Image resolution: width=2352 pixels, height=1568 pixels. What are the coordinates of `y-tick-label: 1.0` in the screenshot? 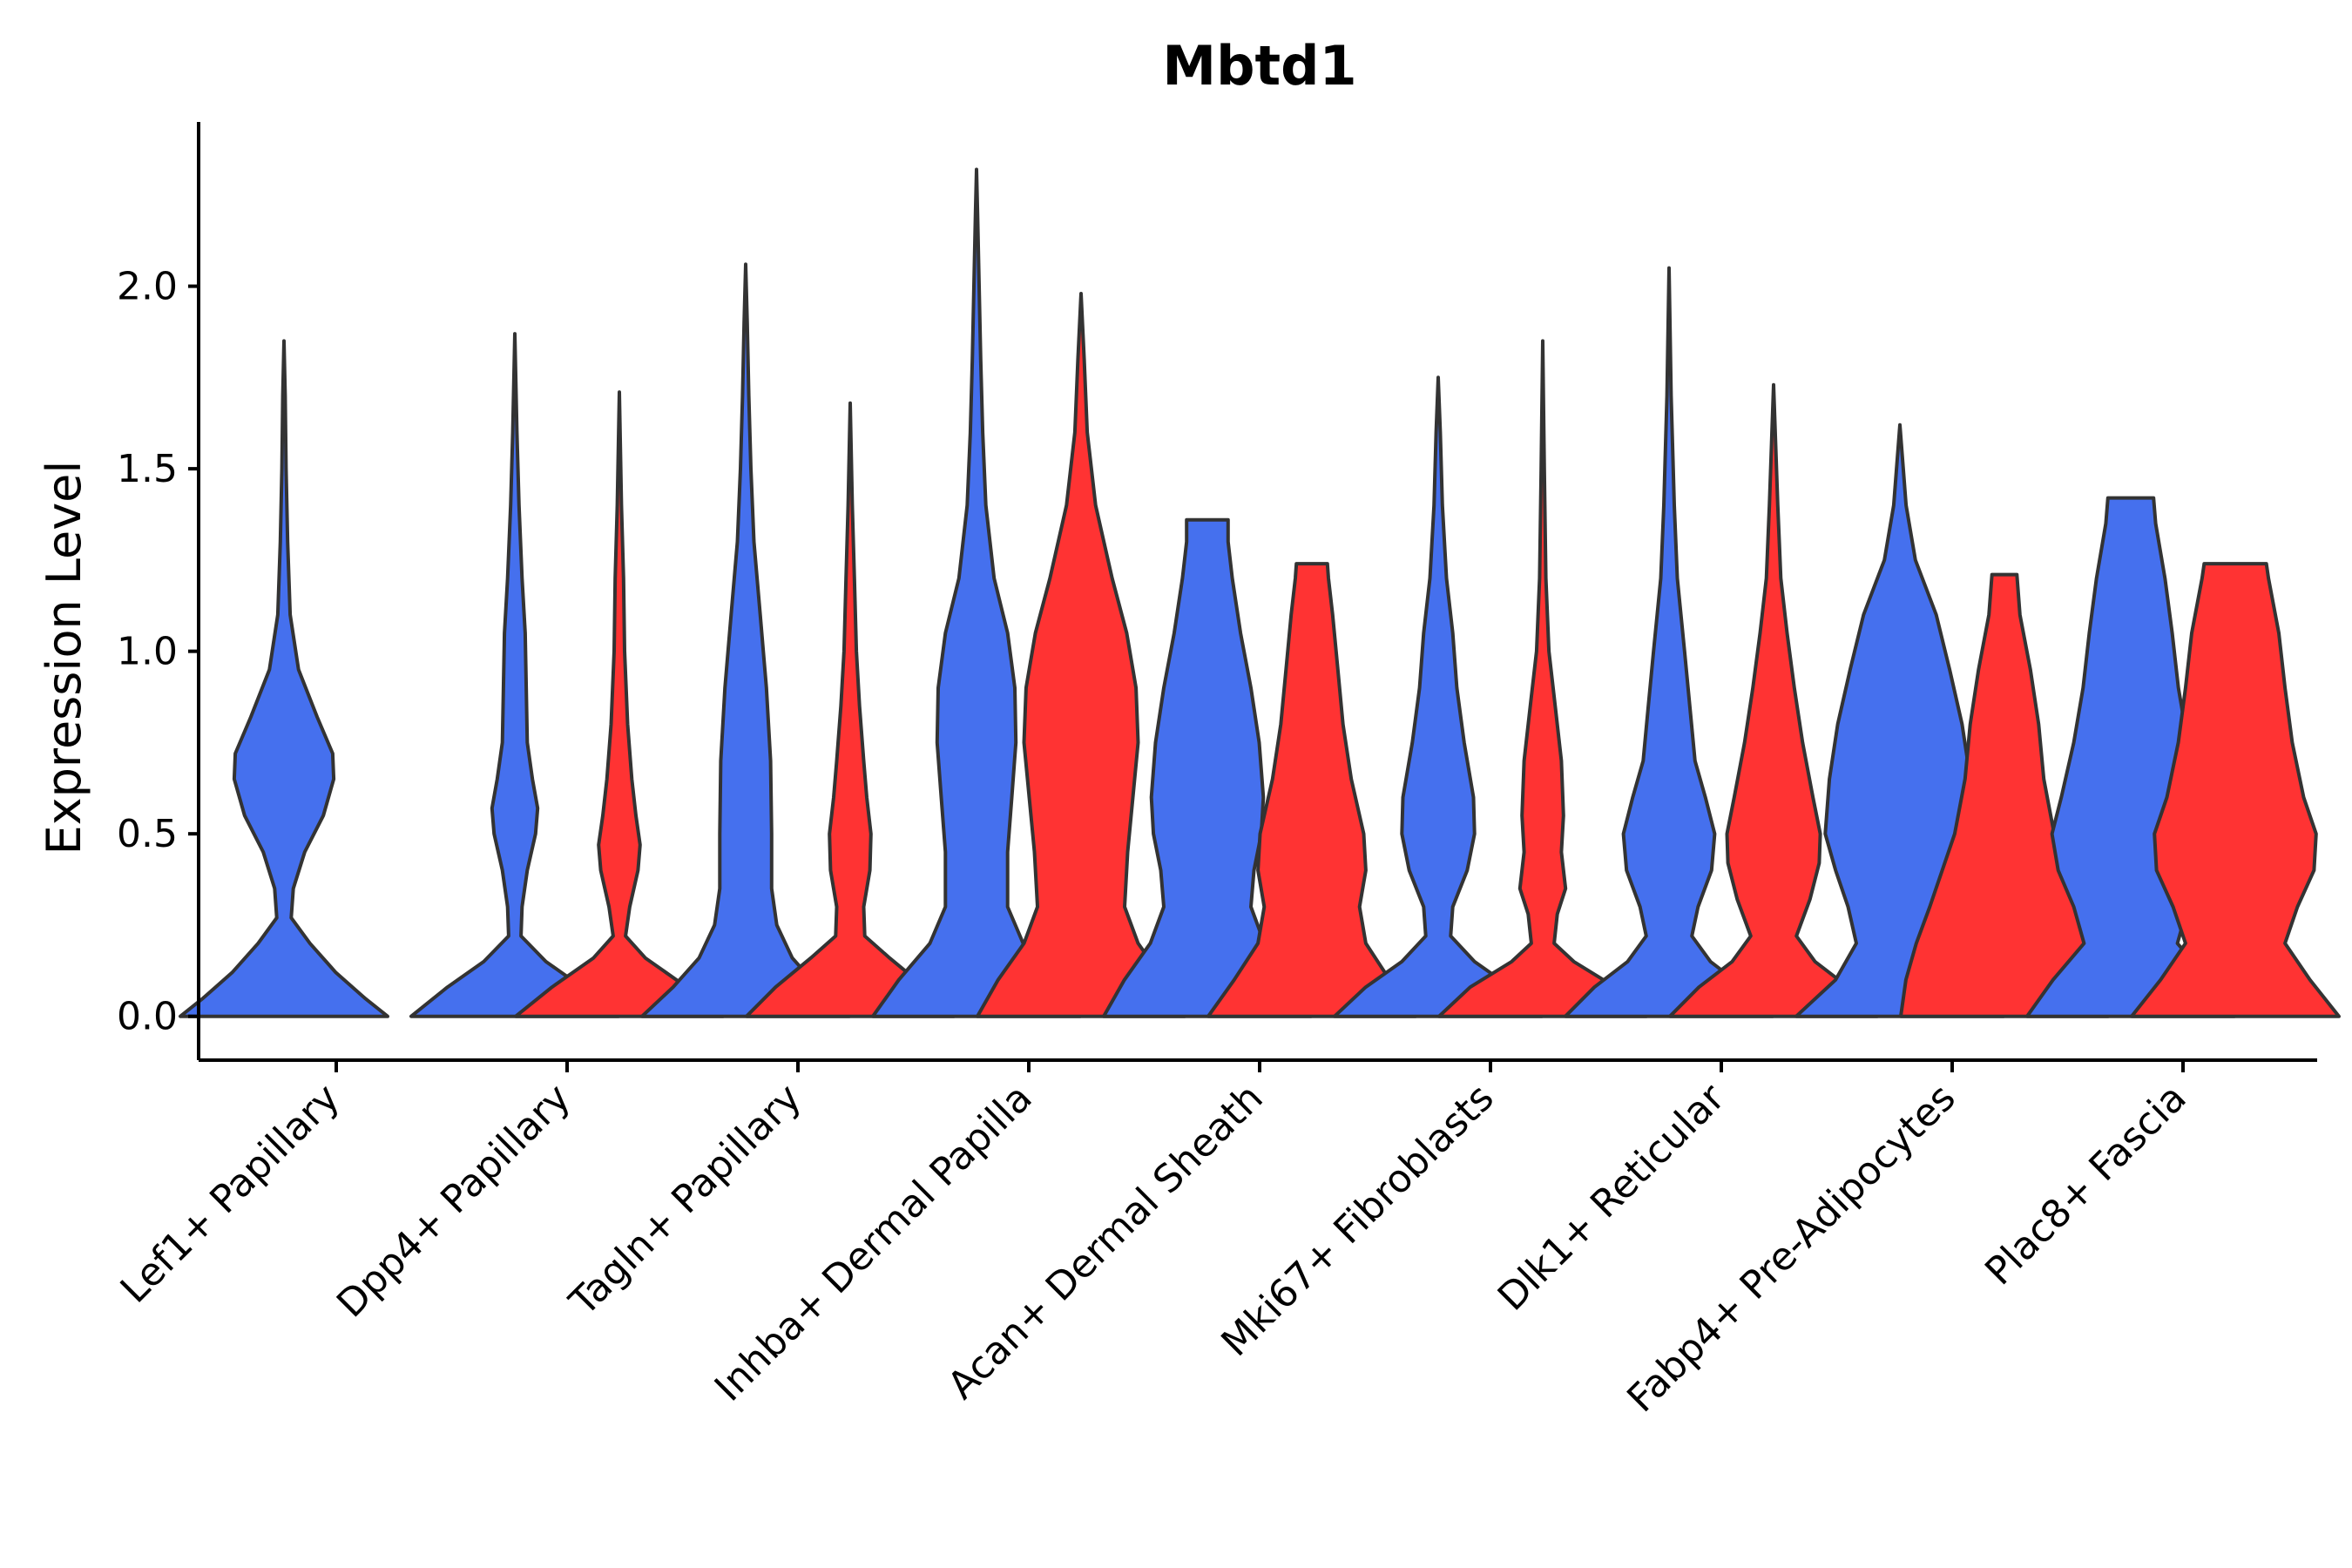 It's located at (147, 652).